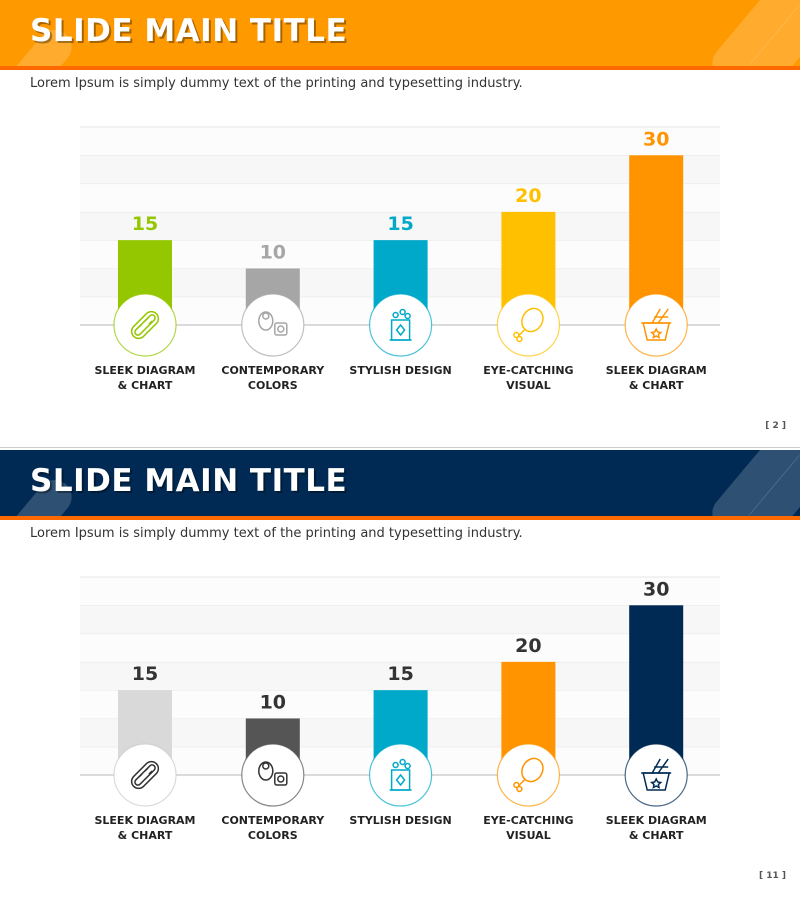 The image size is (800, 900). Describe the element at coordinates (772, 876) in the screenshot. I see `page-number: [ 11 ]` at that location.